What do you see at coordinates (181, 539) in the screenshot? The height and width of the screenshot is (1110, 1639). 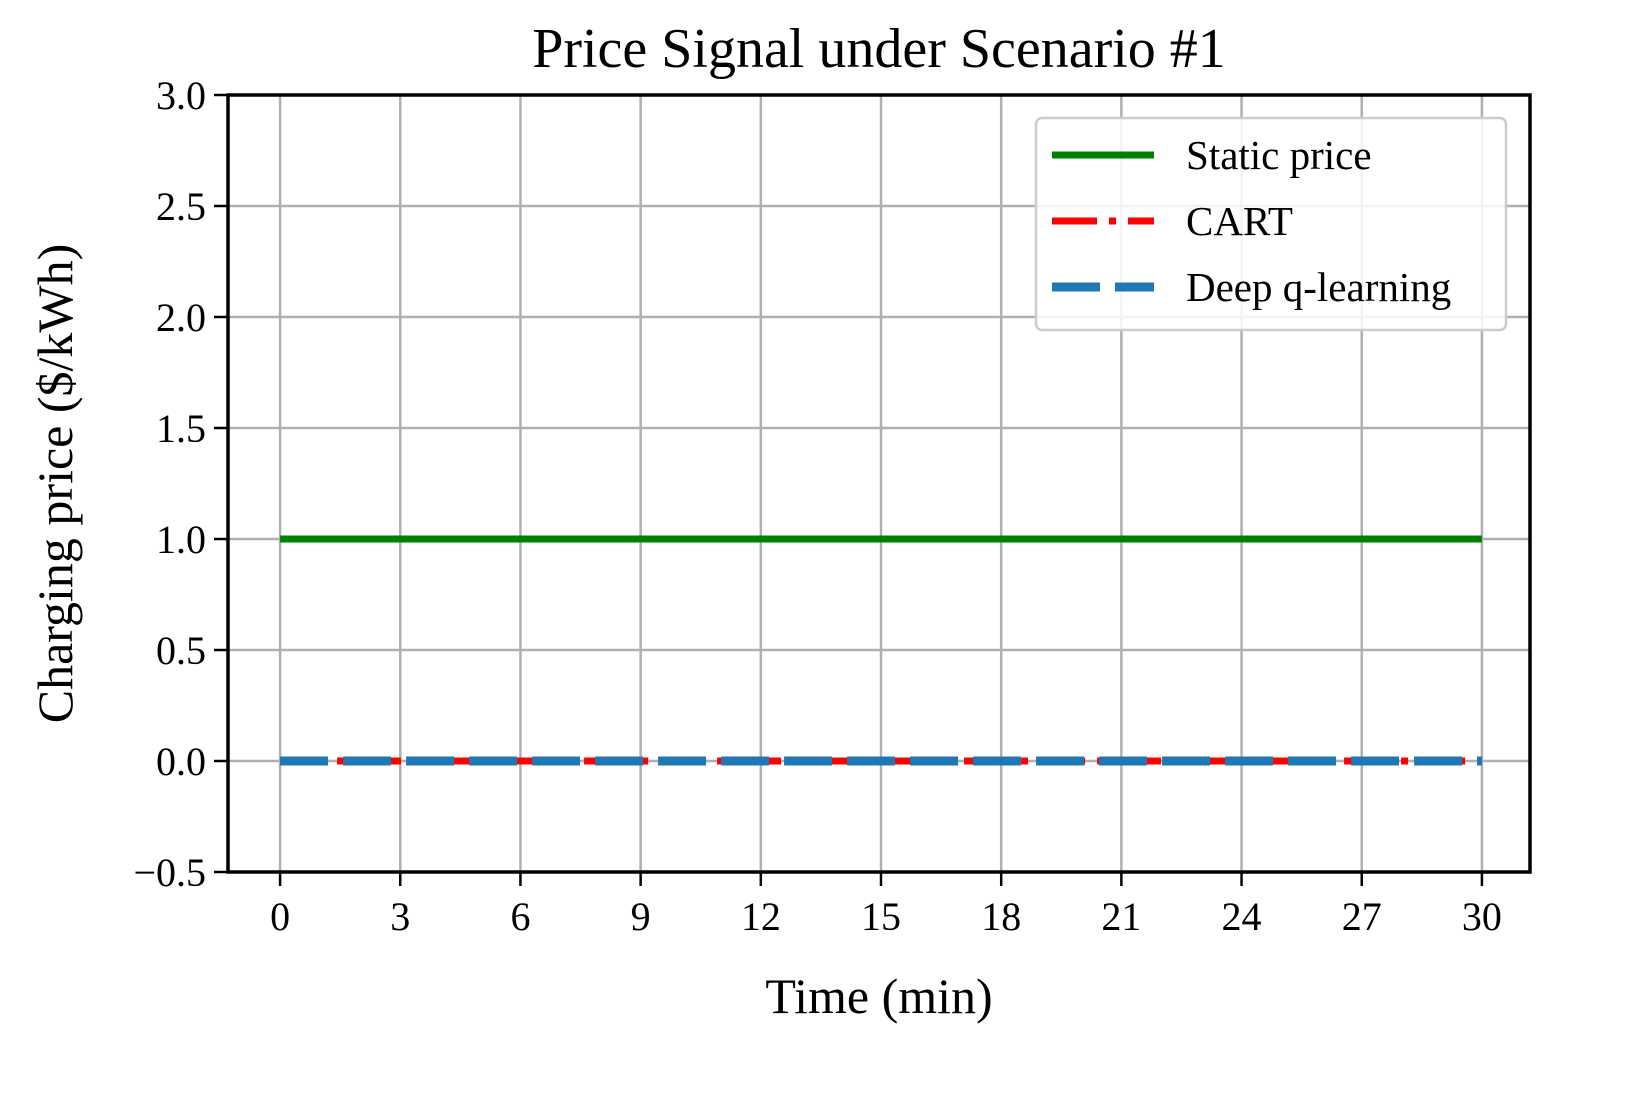 I see `y-tick-label: 1.0` at bounding box center [181, 539].